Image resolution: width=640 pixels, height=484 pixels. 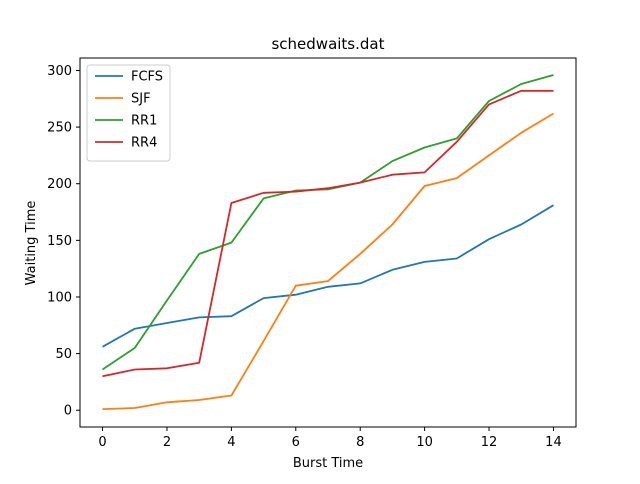 I want to click on y-tick-label: 50, so click(x=63, y=354).